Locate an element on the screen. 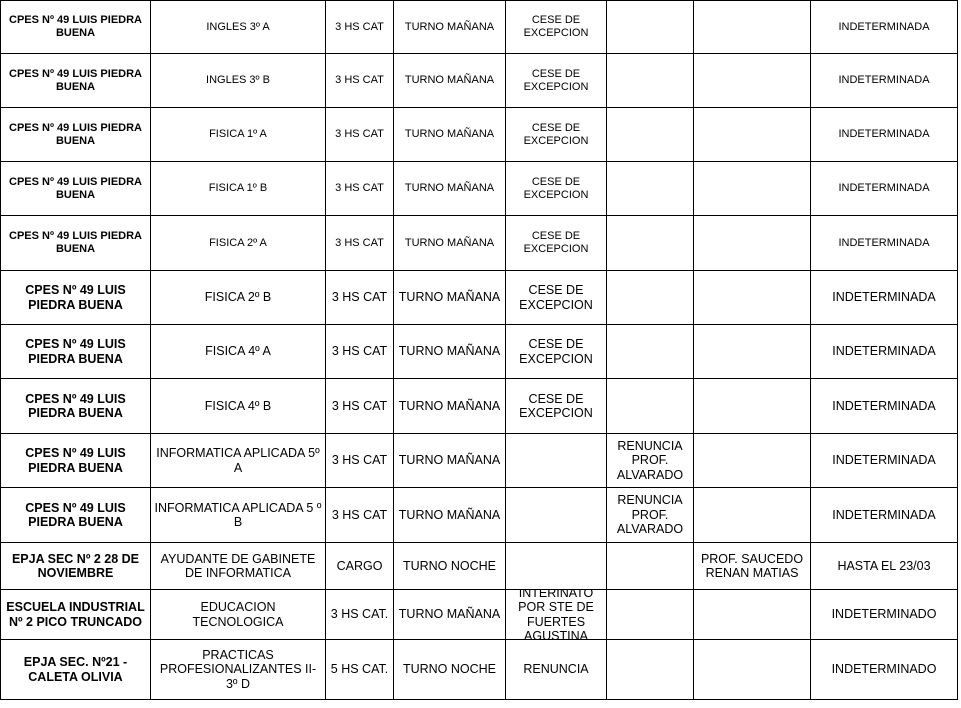 The height and width of the screenshot is (708, 961). subject-cell: INFORMATICA APLICADA 5 º B is located at coordinates (238, 515).